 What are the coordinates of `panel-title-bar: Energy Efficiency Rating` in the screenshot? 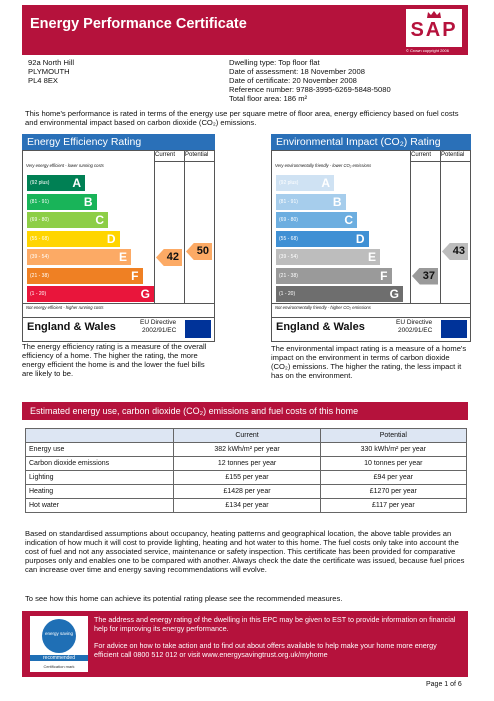 It's located at (118, 142).